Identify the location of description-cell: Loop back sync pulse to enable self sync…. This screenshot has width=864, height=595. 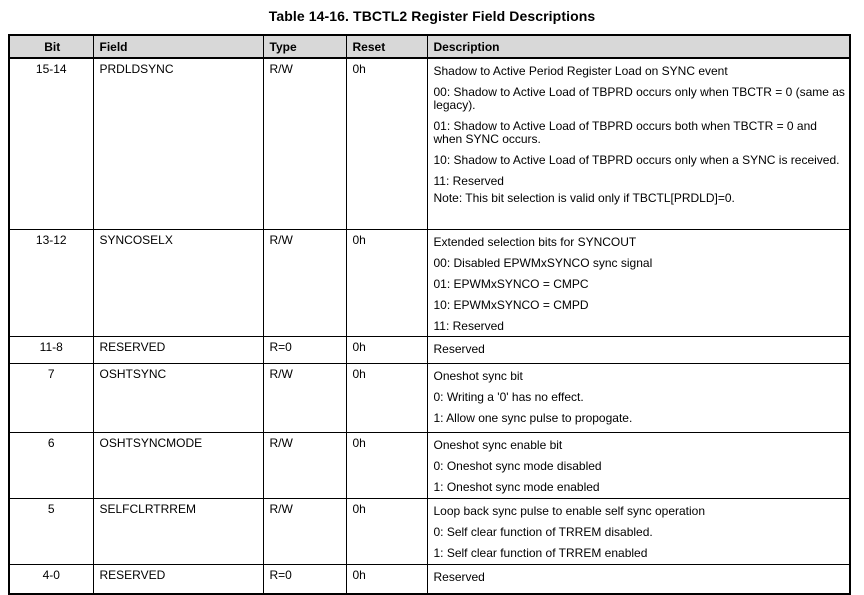
(638, 531).